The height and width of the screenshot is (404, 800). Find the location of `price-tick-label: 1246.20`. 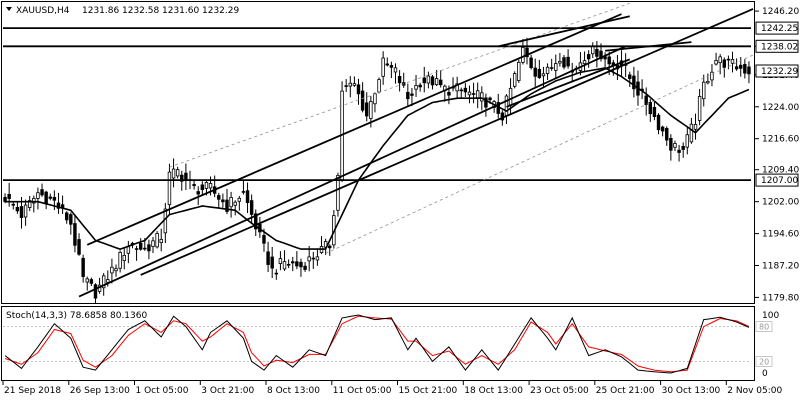

price-tick-label: 1246.20 is located at coordinates (780, 12).